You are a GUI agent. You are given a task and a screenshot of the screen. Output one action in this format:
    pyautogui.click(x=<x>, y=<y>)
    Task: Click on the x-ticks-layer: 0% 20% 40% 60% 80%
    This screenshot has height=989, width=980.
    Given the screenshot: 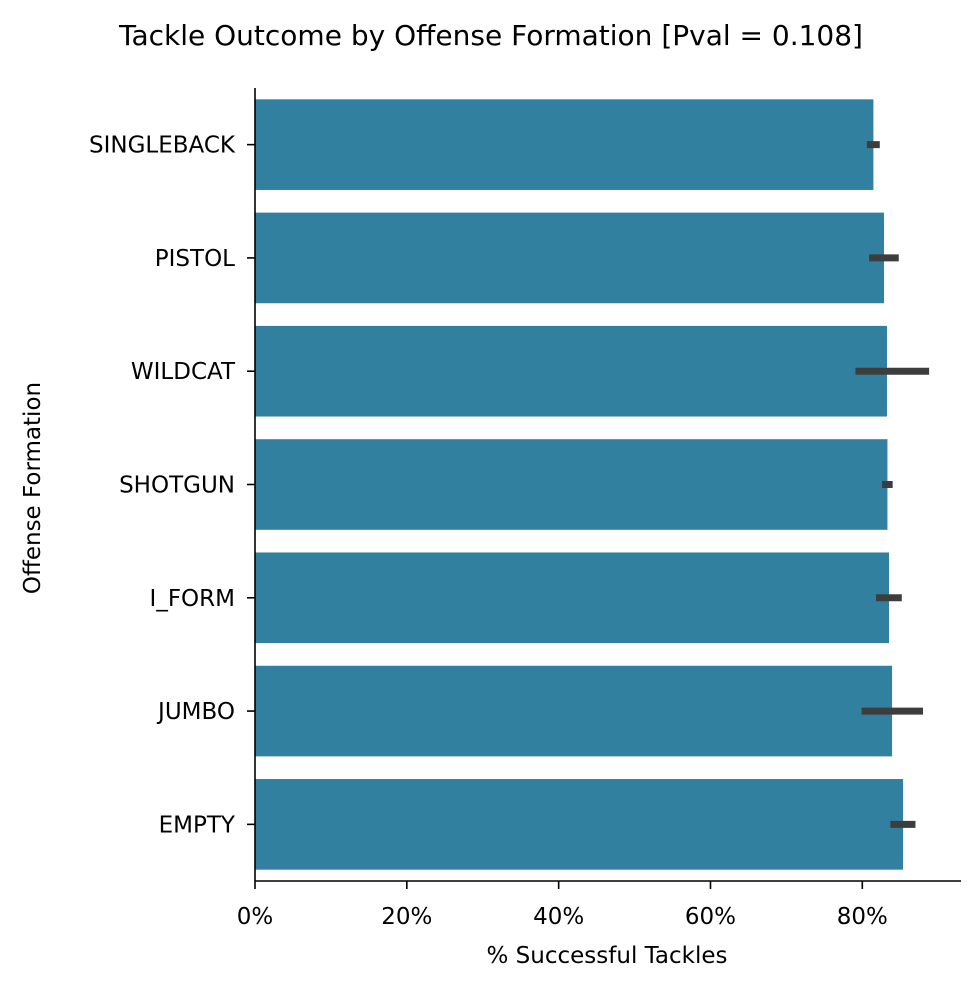 What is the action you would take?
    pyautogui.click(x=562, y=905)
    